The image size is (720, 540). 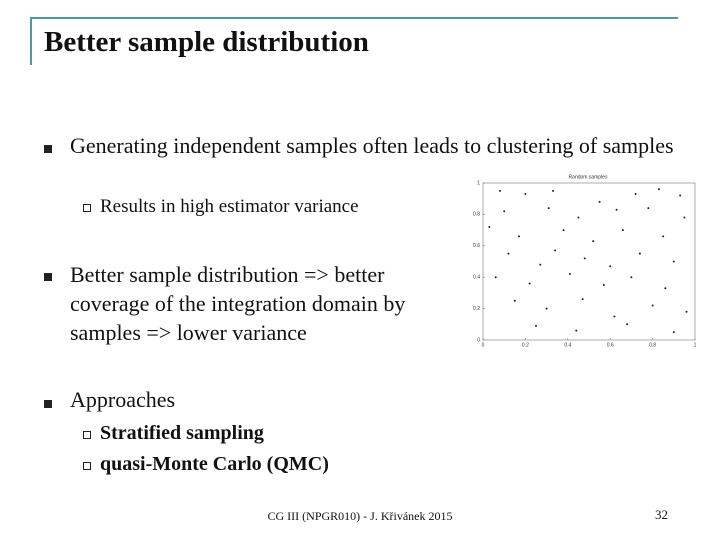 I want to click on slide-title: Better sample distribution, so click(x=206, y=42).